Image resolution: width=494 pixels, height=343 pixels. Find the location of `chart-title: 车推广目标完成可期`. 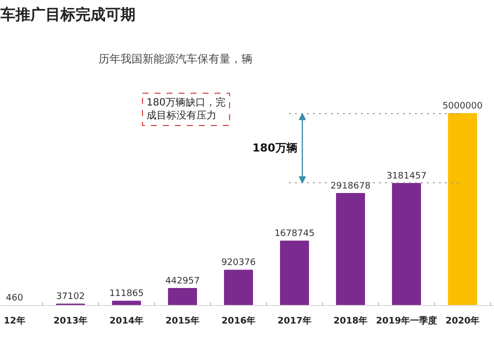

chart-title: 车推广目标完成可期 is located at coordinates (68, 15).